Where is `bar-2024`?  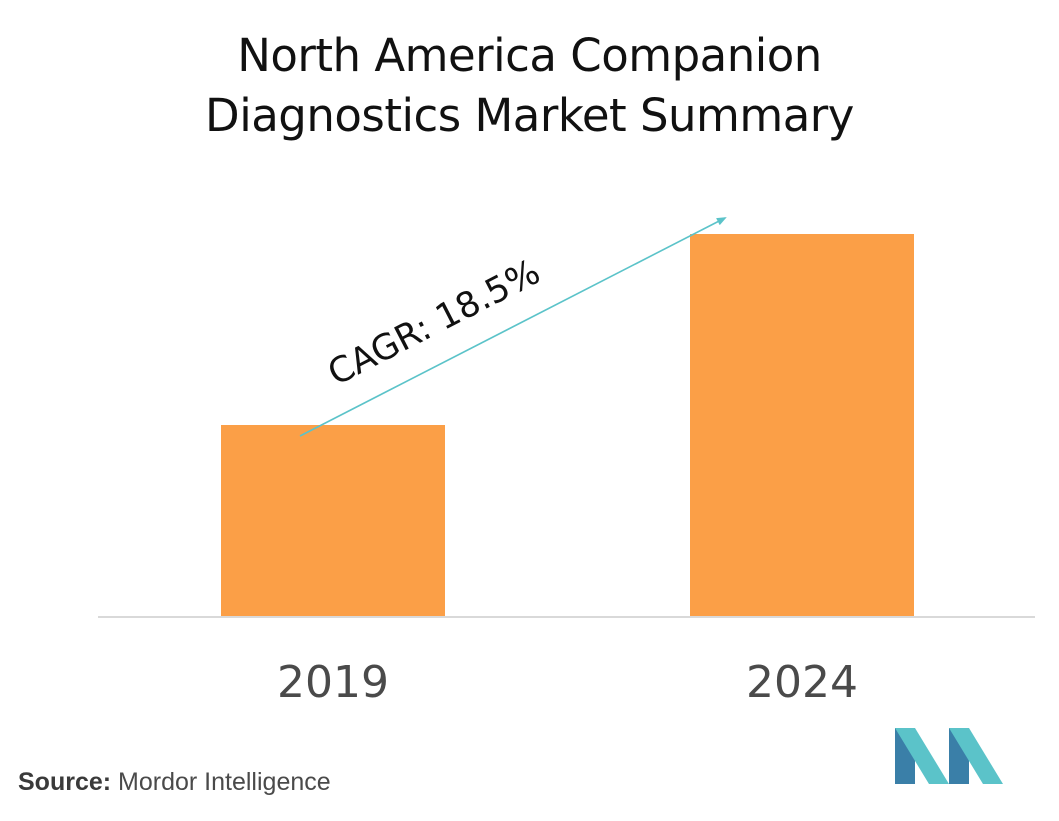 bar-2024 is located at coordinates (802, 425).